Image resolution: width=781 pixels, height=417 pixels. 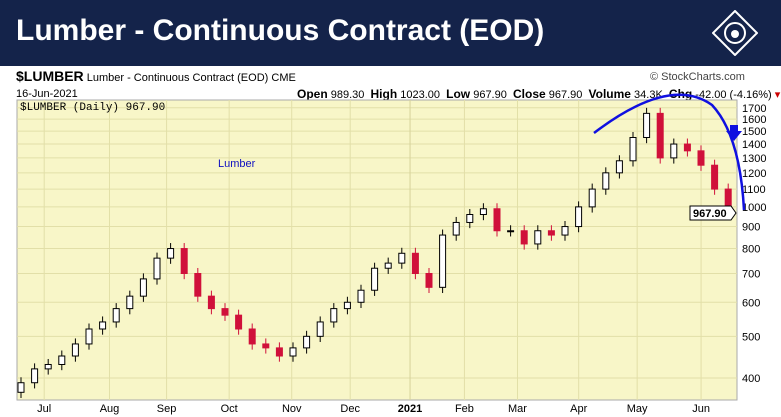 I want to click on lion-logo-icon, so click(x=735, y=33).